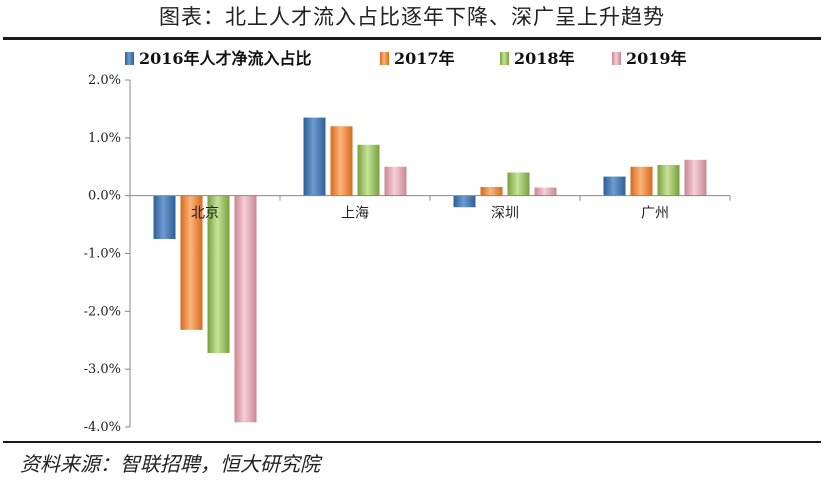  What do you see at coordinates (412, 17) in the screenshot?
I see `figure-title: 图表：北上人才流入占比逐年下降、深广呈上升趋势` at bounding box center [412, 17].